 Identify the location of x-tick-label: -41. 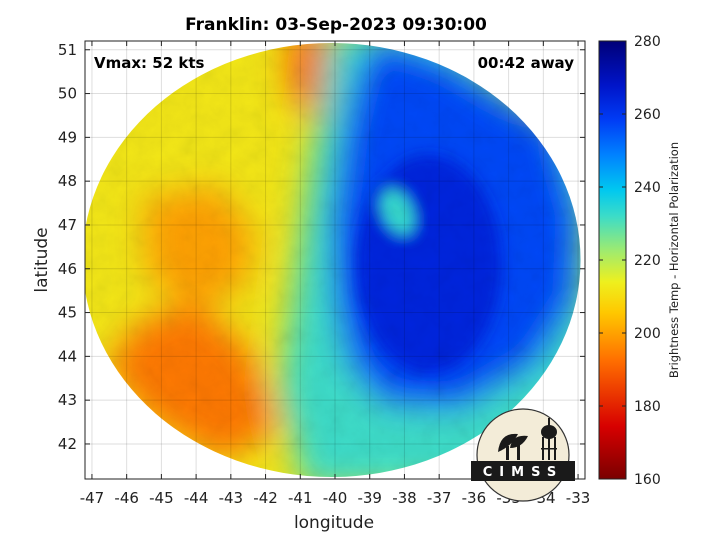
(300, 498).